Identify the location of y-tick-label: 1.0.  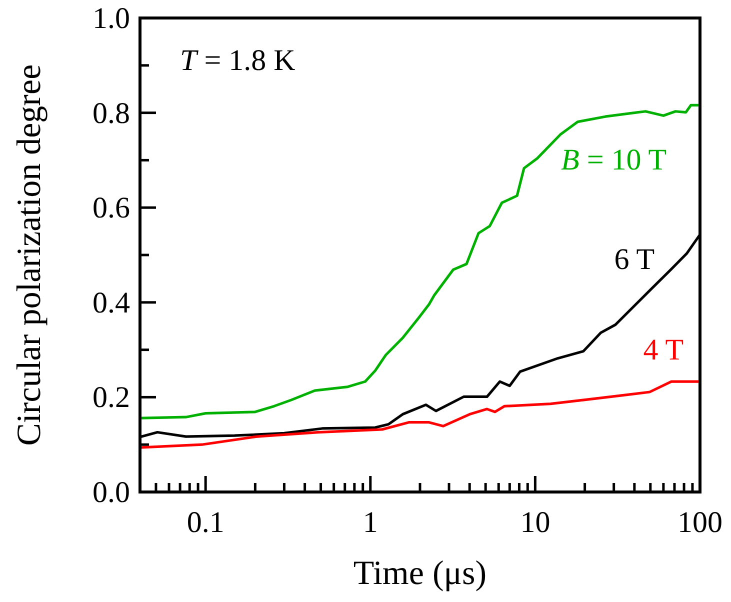
(111, 18).